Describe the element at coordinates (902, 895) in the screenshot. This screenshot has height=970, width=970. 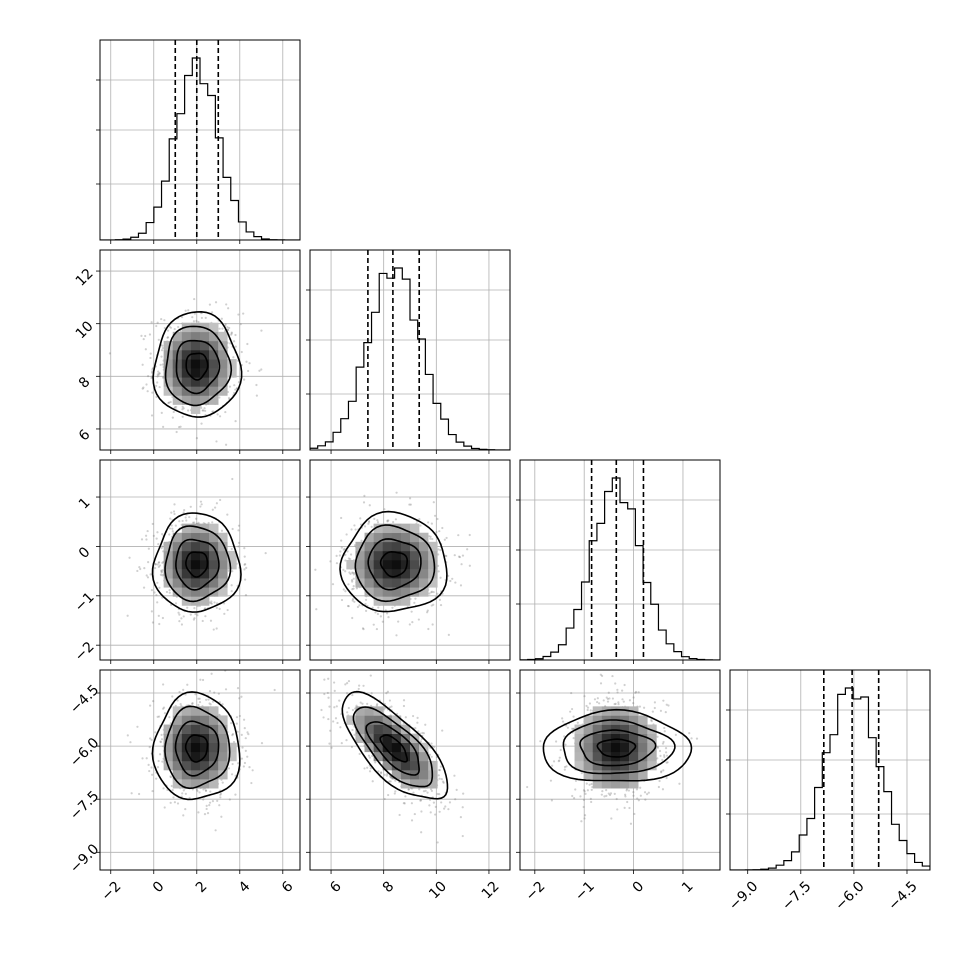
I see `x-tick-label: −4.5` at that location.